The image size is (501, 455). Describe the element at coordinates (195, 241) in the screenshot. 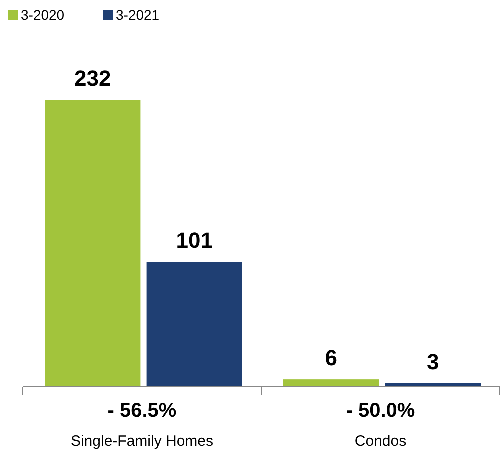

I see `data-label: 101` at that location.